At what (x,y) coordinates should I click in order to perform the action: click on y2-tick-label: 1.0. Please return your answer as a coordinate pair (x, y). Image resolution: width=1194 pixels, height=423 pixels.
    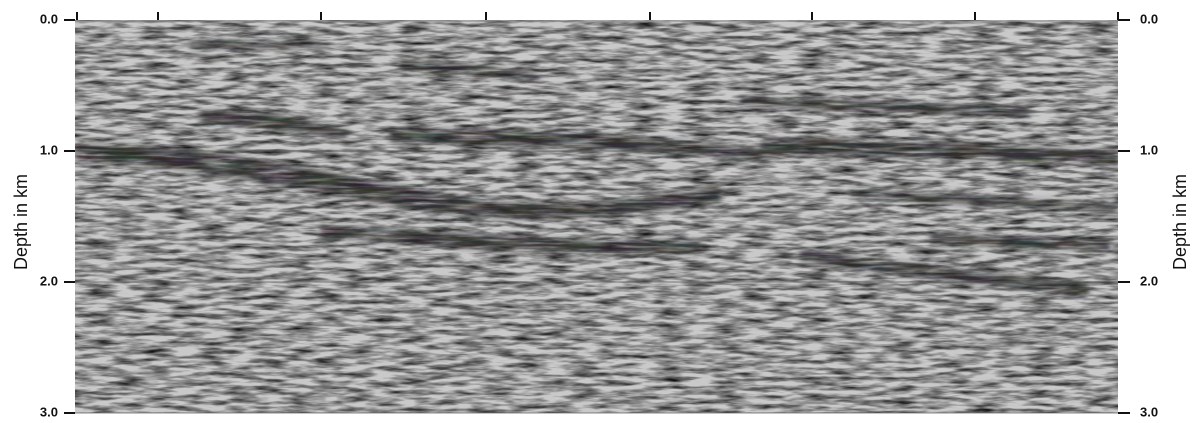
    Looking at the image, I should click on (1149, 149).